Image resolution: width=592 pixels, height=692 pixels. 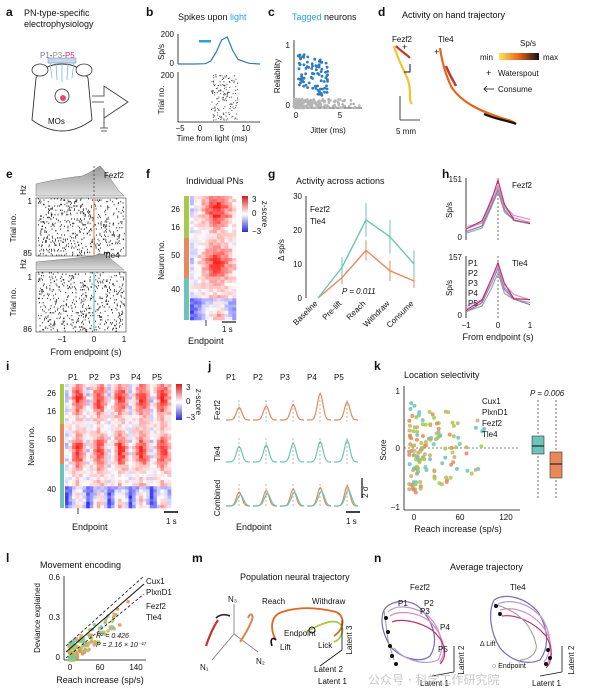 What do you see at coordinates (340, 181) in the screenshot?
I see `panel-g-title: Activity across actions` at bounding box center [340, 181].